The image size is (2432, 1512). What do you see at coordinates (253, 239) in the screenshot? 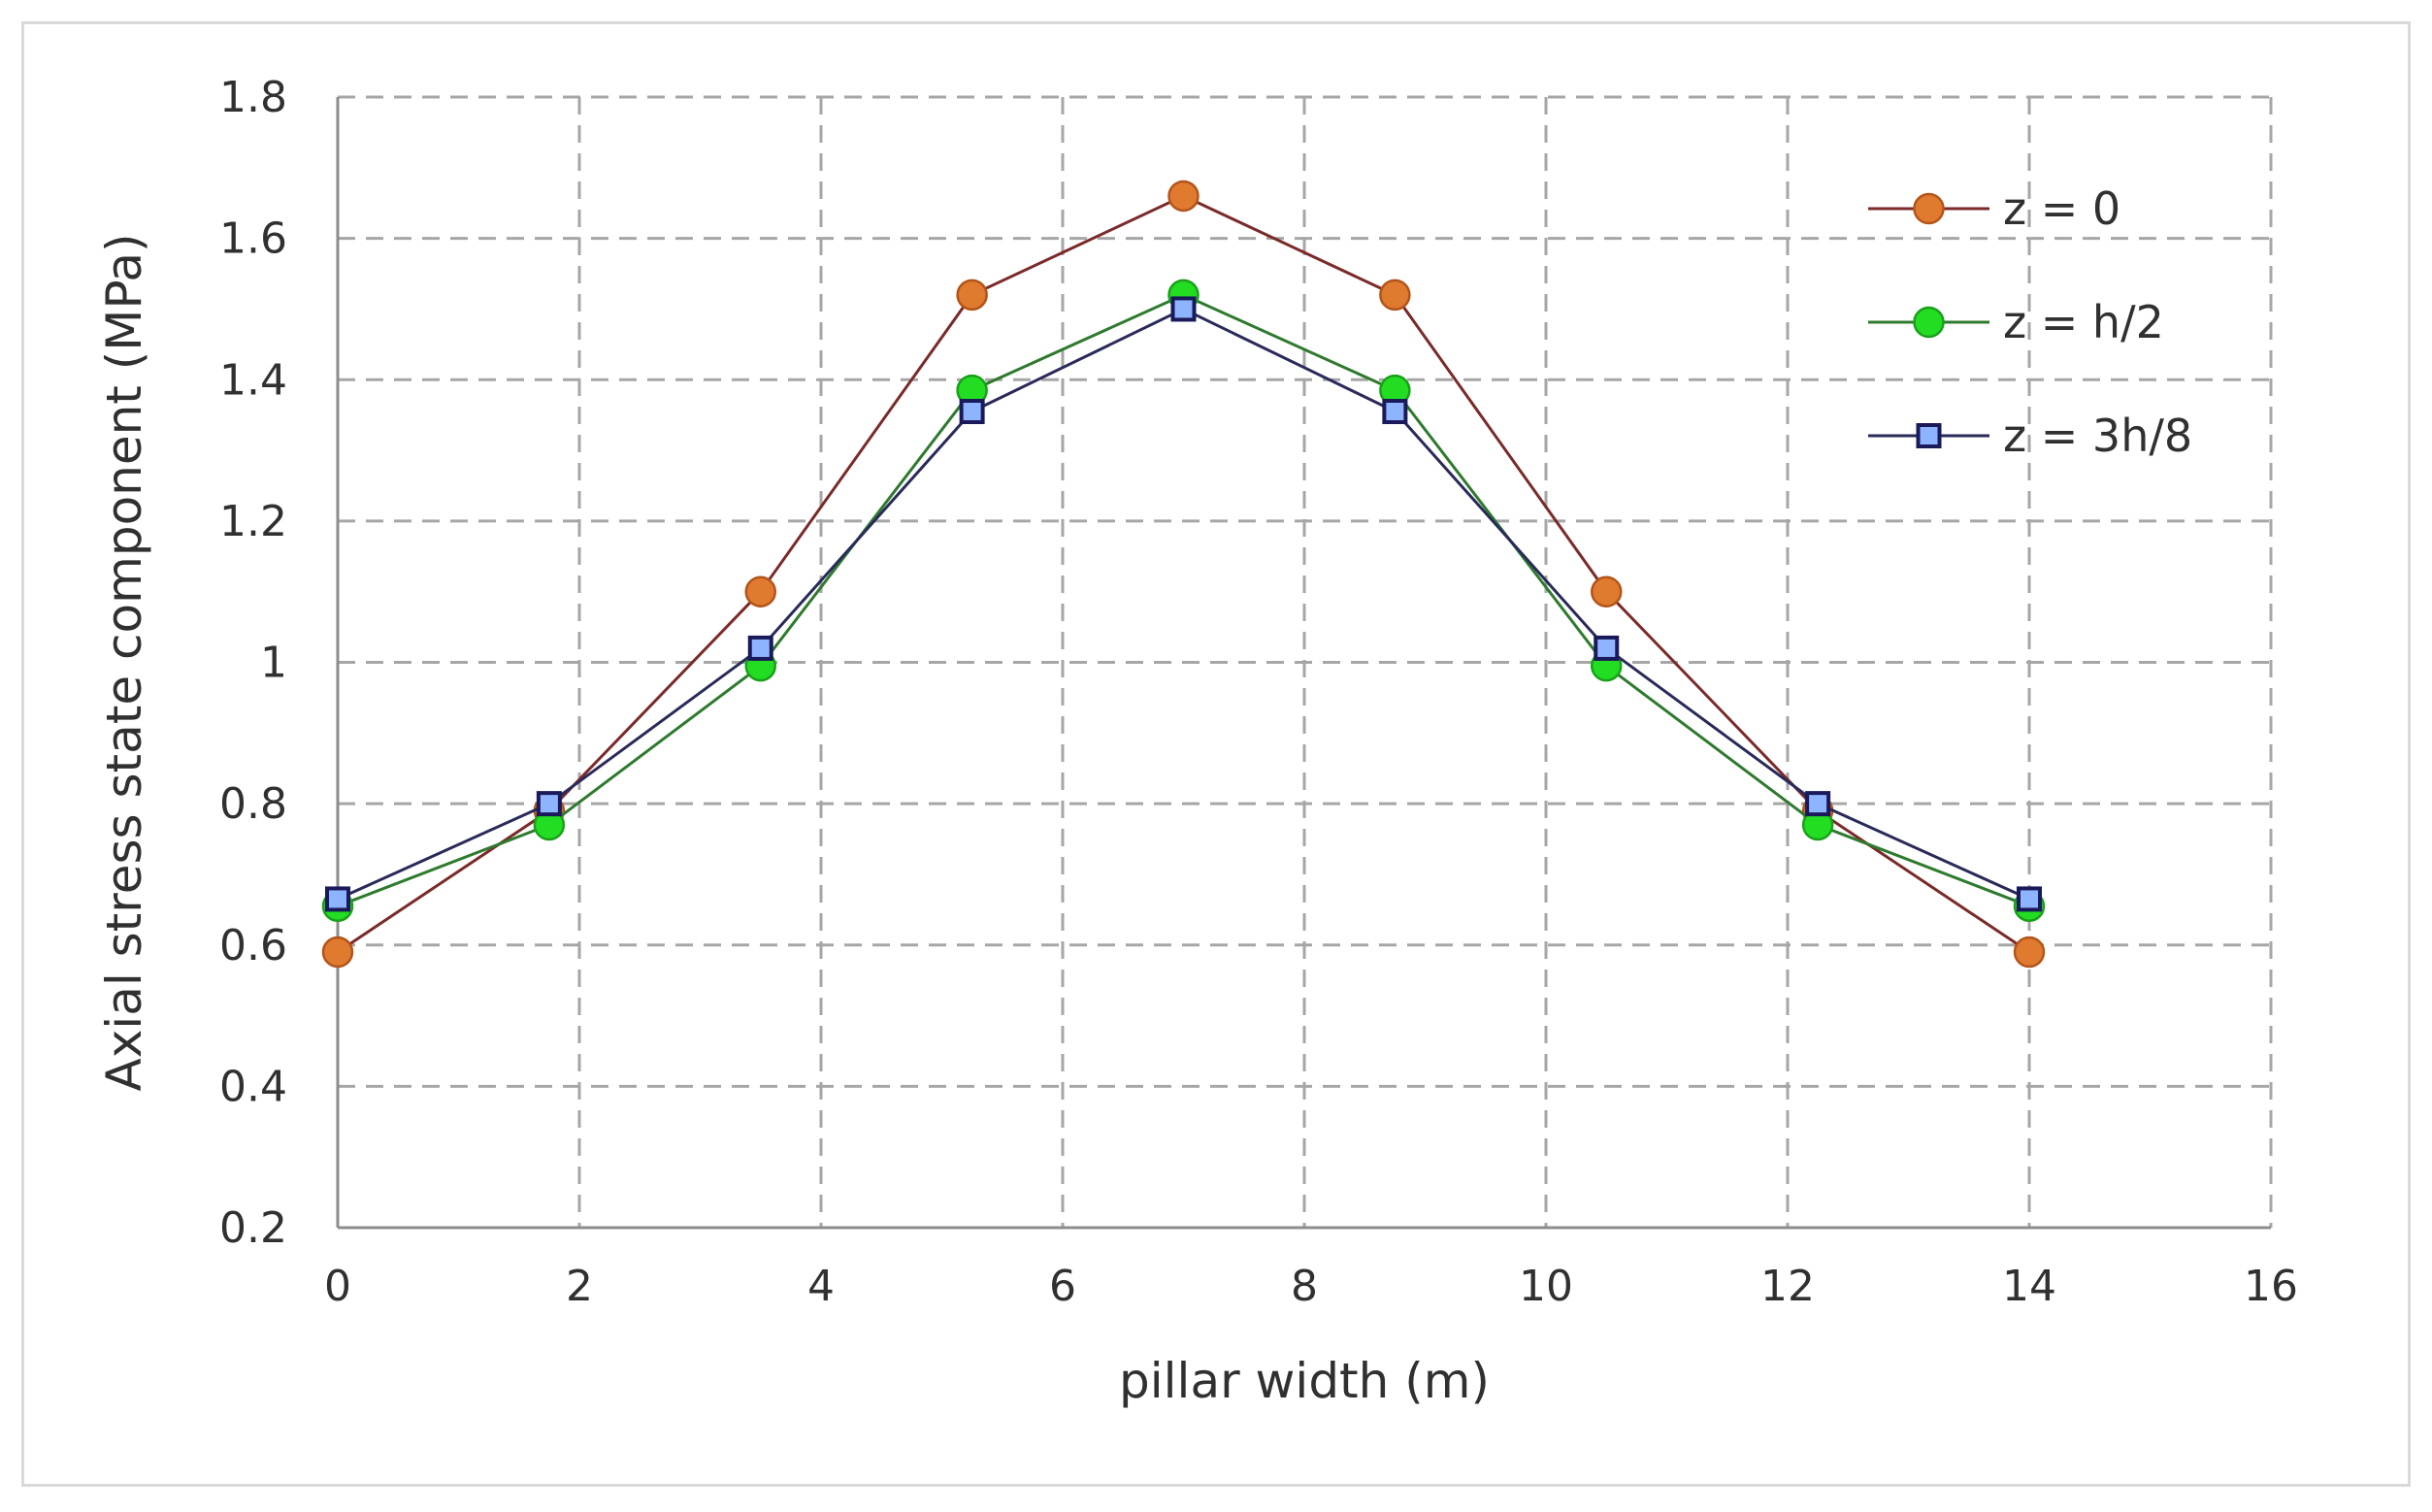
I see `y-tick-label: 1.6` at bounding box center [253, 239].